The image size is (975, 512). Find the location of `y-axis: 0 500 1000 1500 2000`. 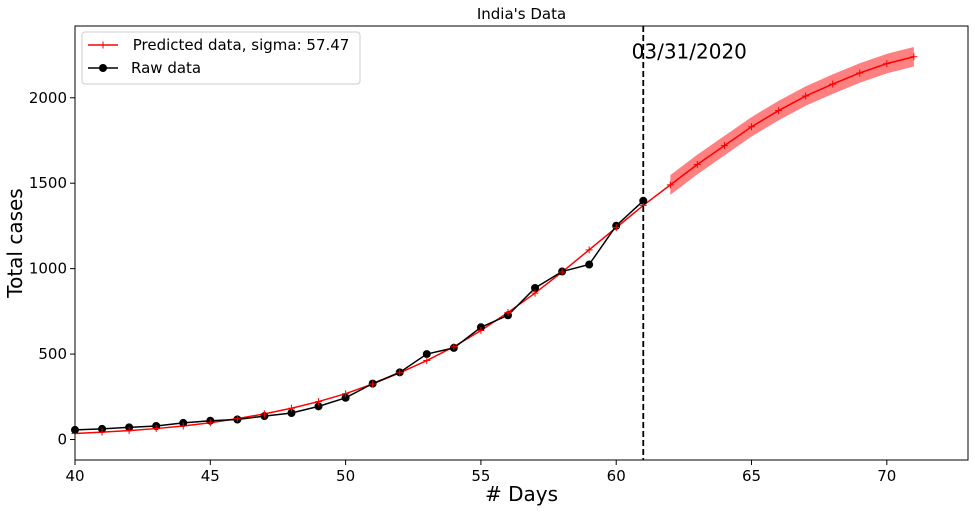

y-axis: 0 500 1000 1500 2000 is located at coordinates (52, 268).